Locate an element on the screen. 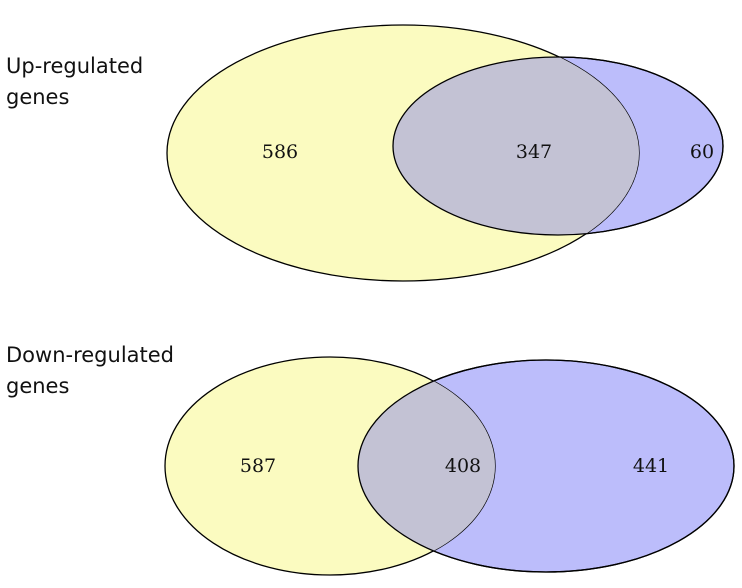 The width and height of the screenshot is (742, 588). down-overlap-count: 408 is located at coordinates (463, 466).